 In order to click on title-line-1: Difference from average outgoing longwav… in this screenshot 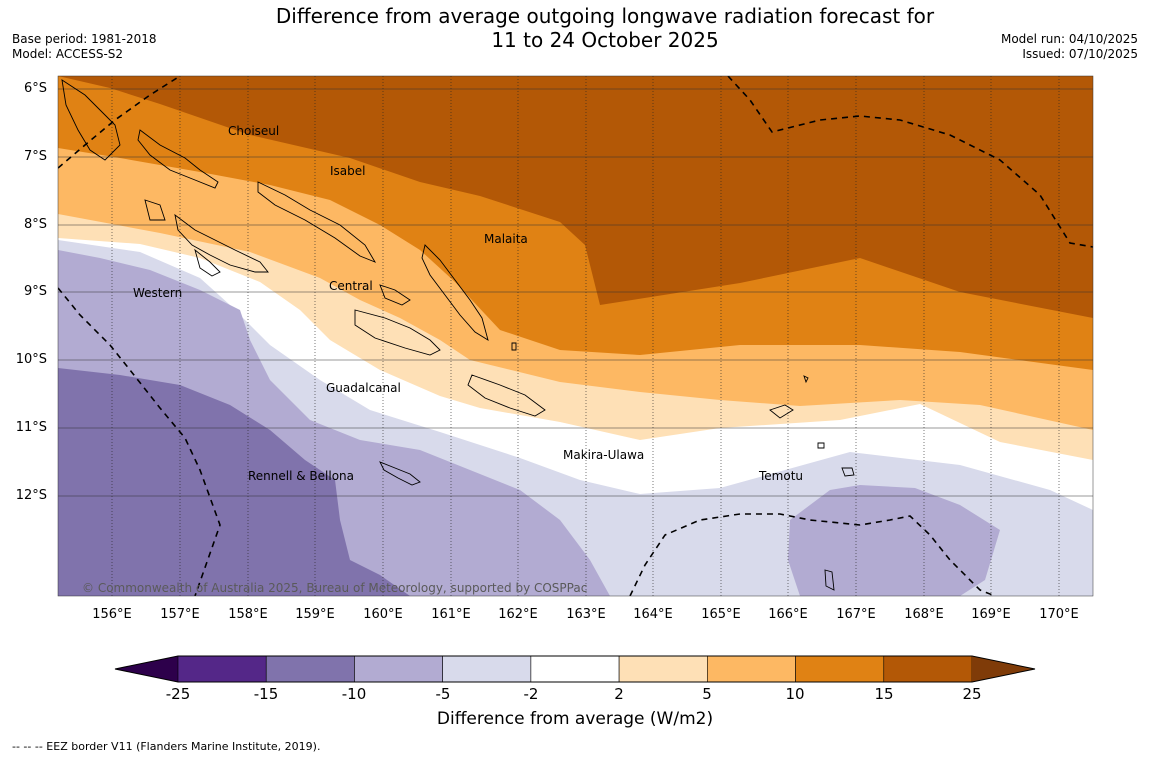, I will do `click(605, 16)`.